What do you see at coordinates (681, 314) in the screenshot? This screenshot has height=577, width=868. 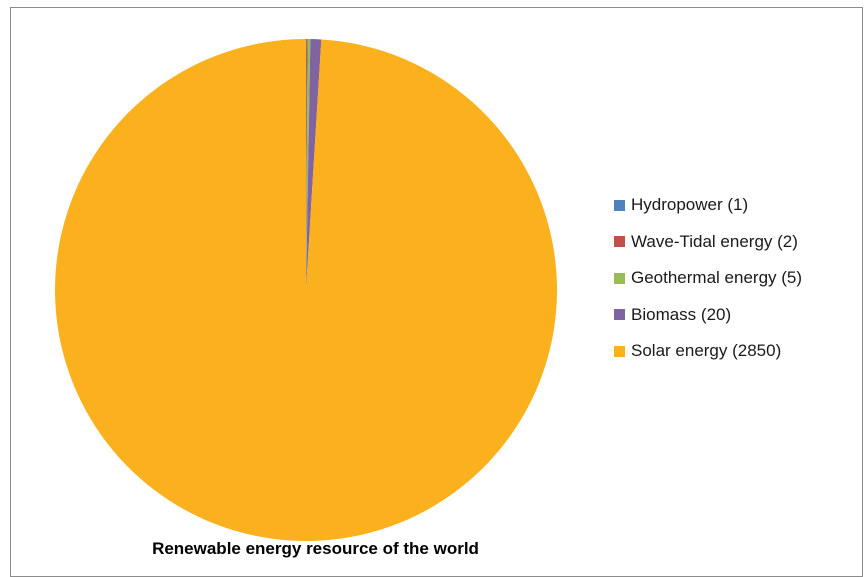 I see `legend-label: Biomass (20)` at bounding box center [681, 314].